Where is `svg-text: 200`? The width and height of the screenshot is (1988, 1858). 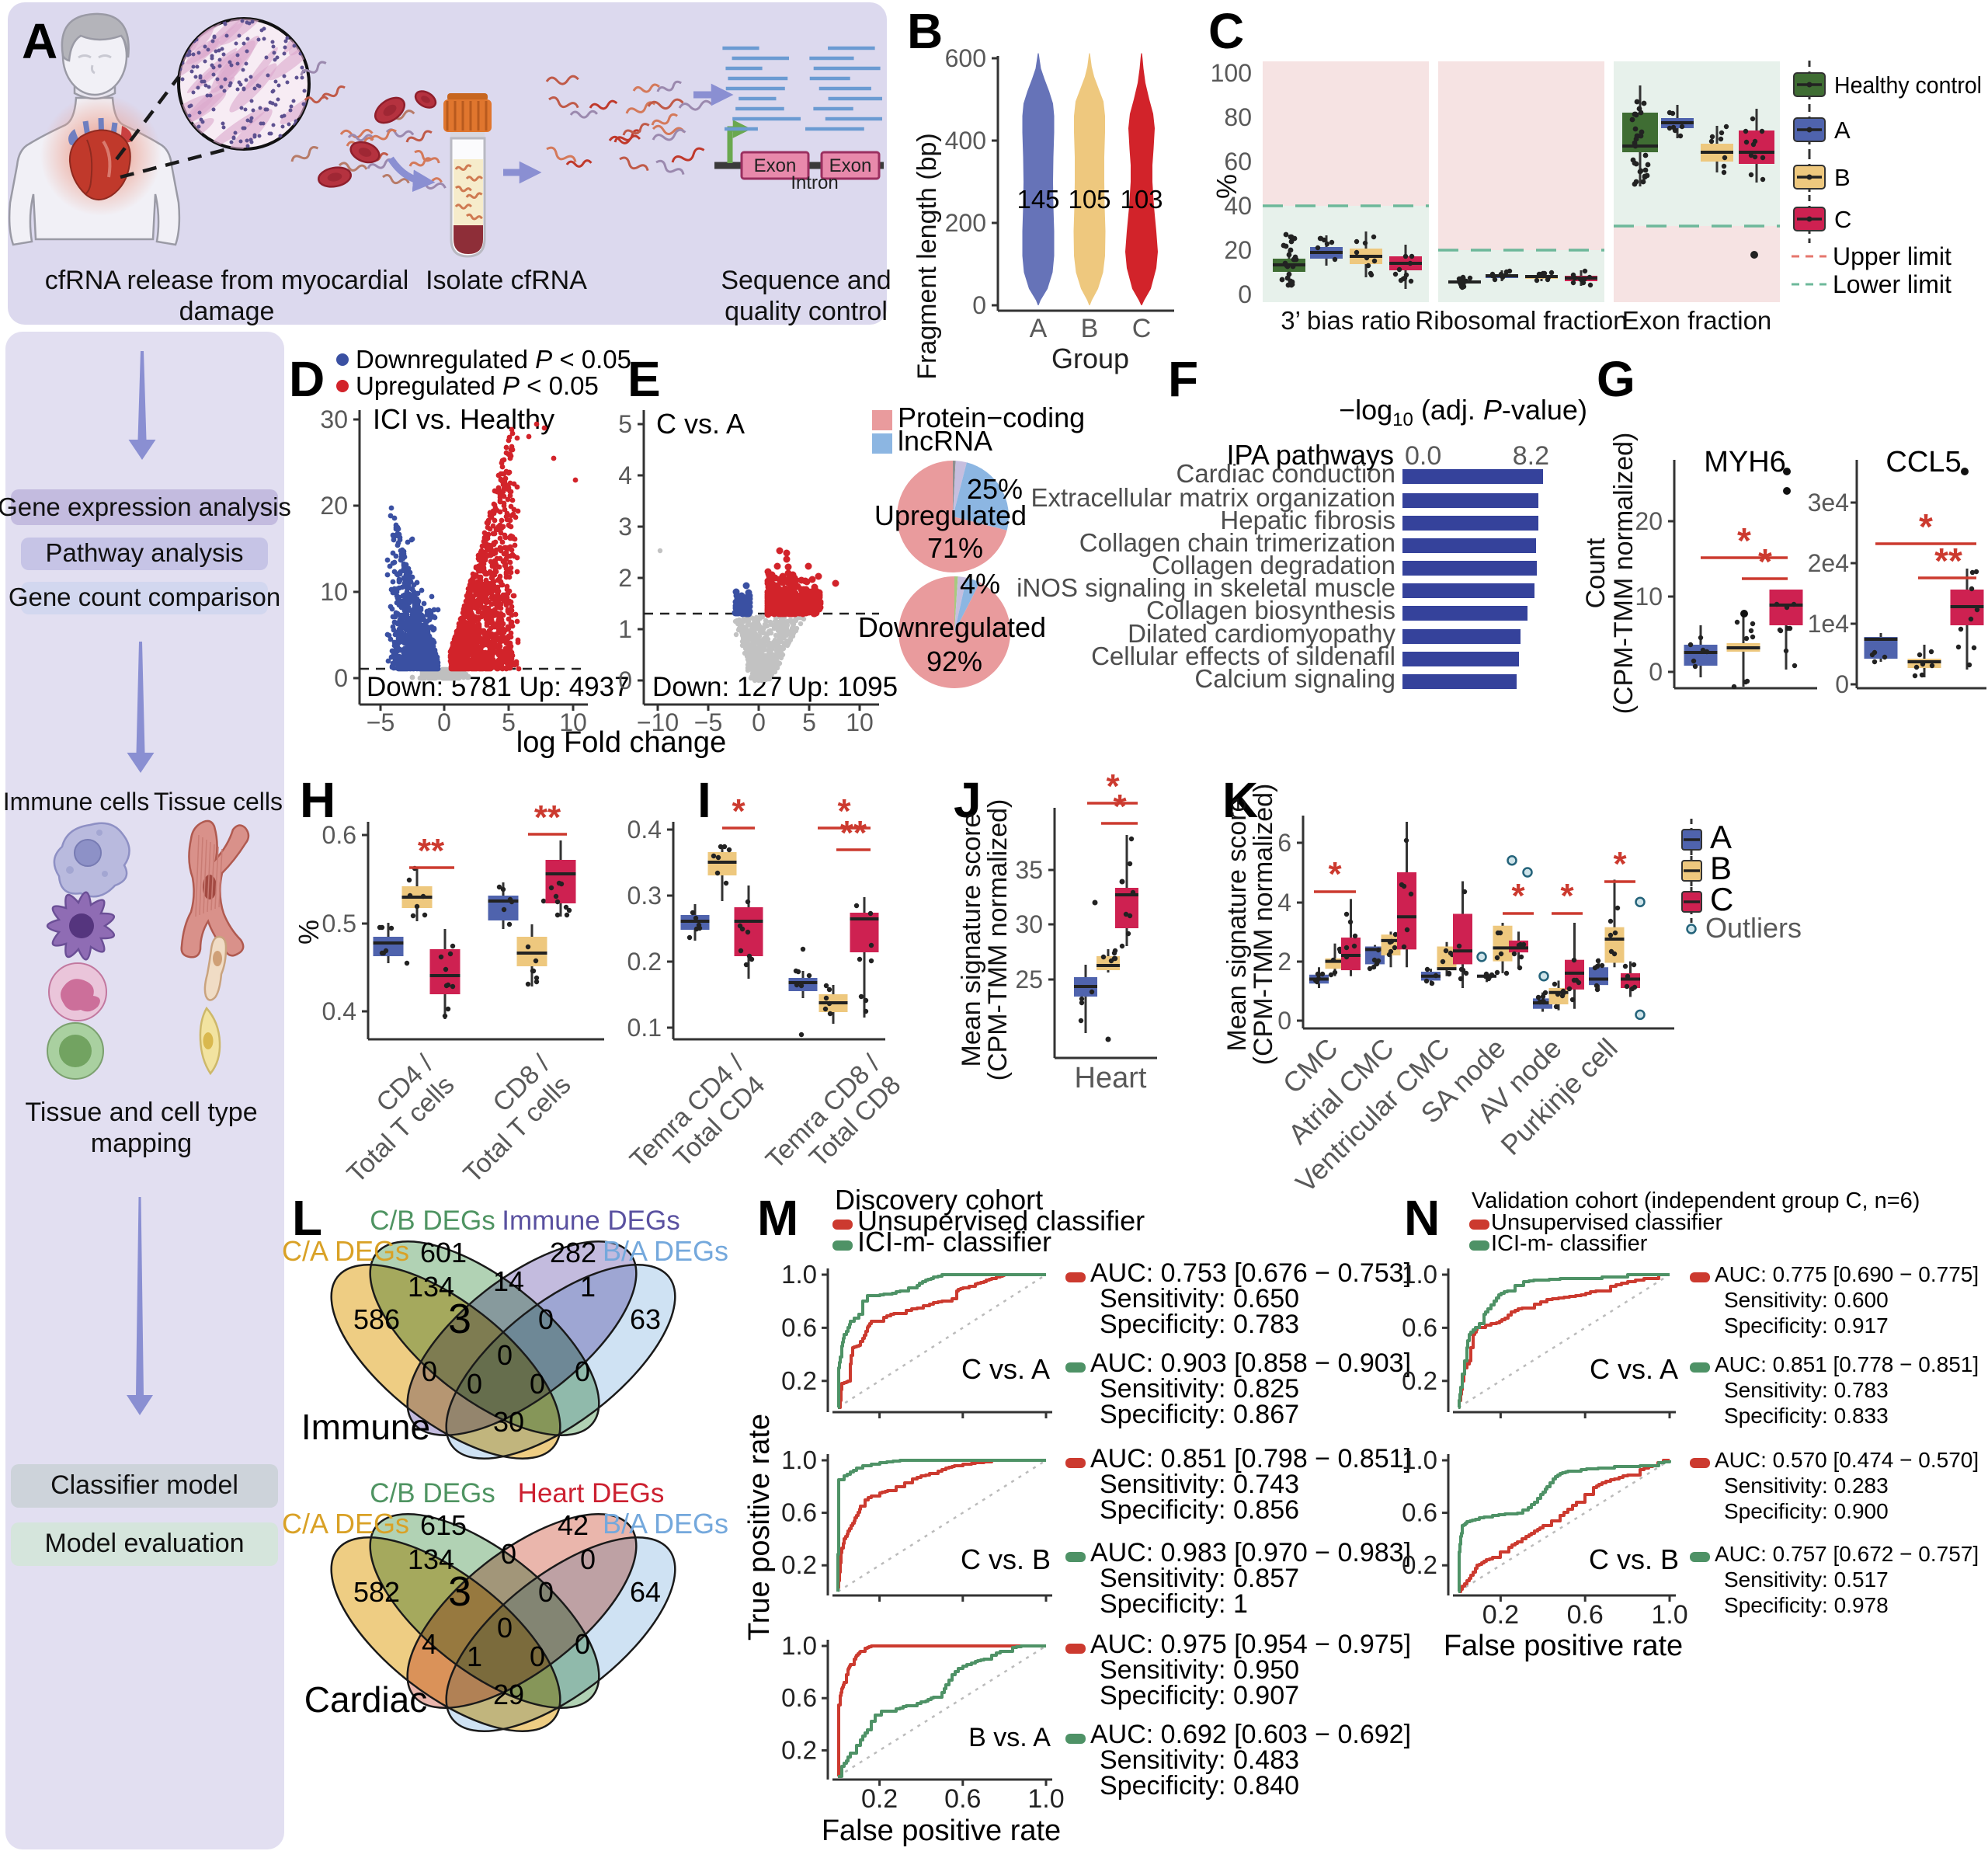 svg-text: 200 is located at coordinates (965, 223).